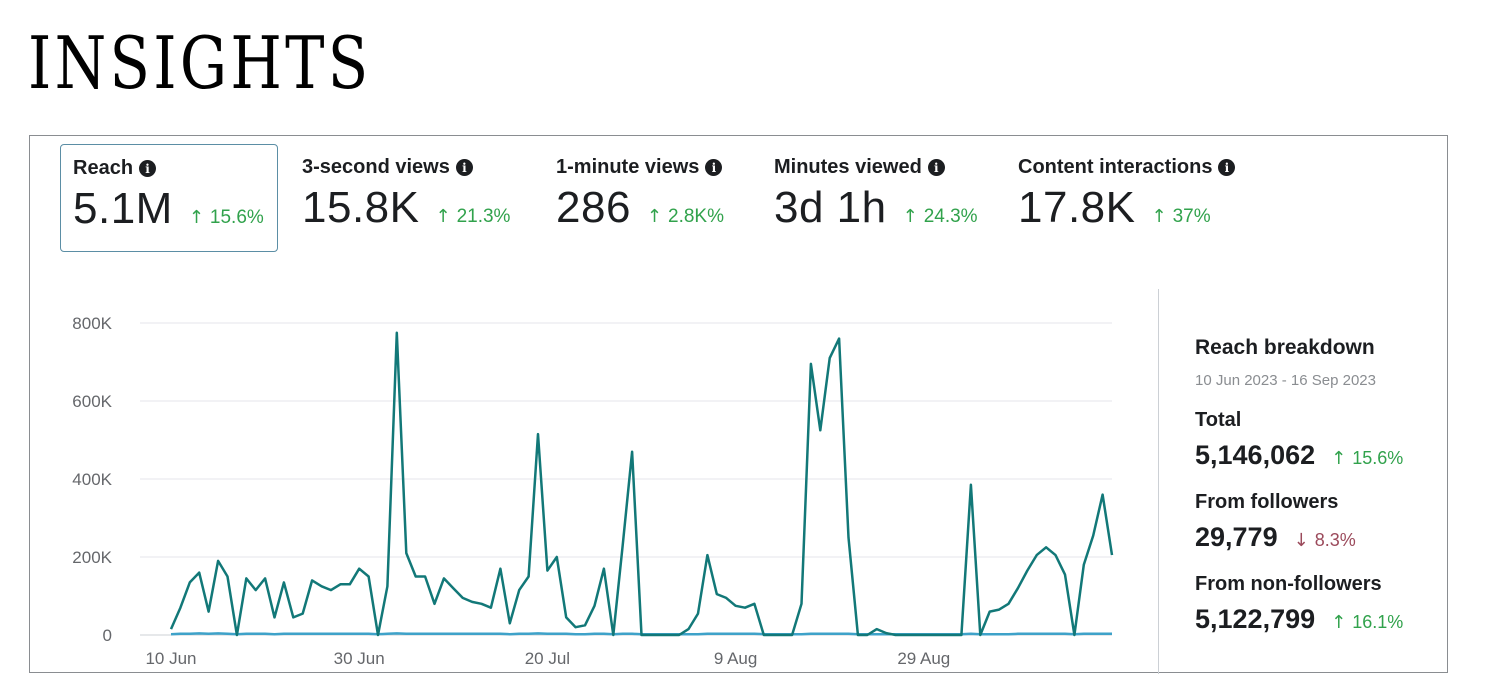 This screenshot has height=698, width=1485. What do you see at coordinates (169, 168) in the screenshot?
I see `metric-label: Reach i` at bounding box center [169, 168].